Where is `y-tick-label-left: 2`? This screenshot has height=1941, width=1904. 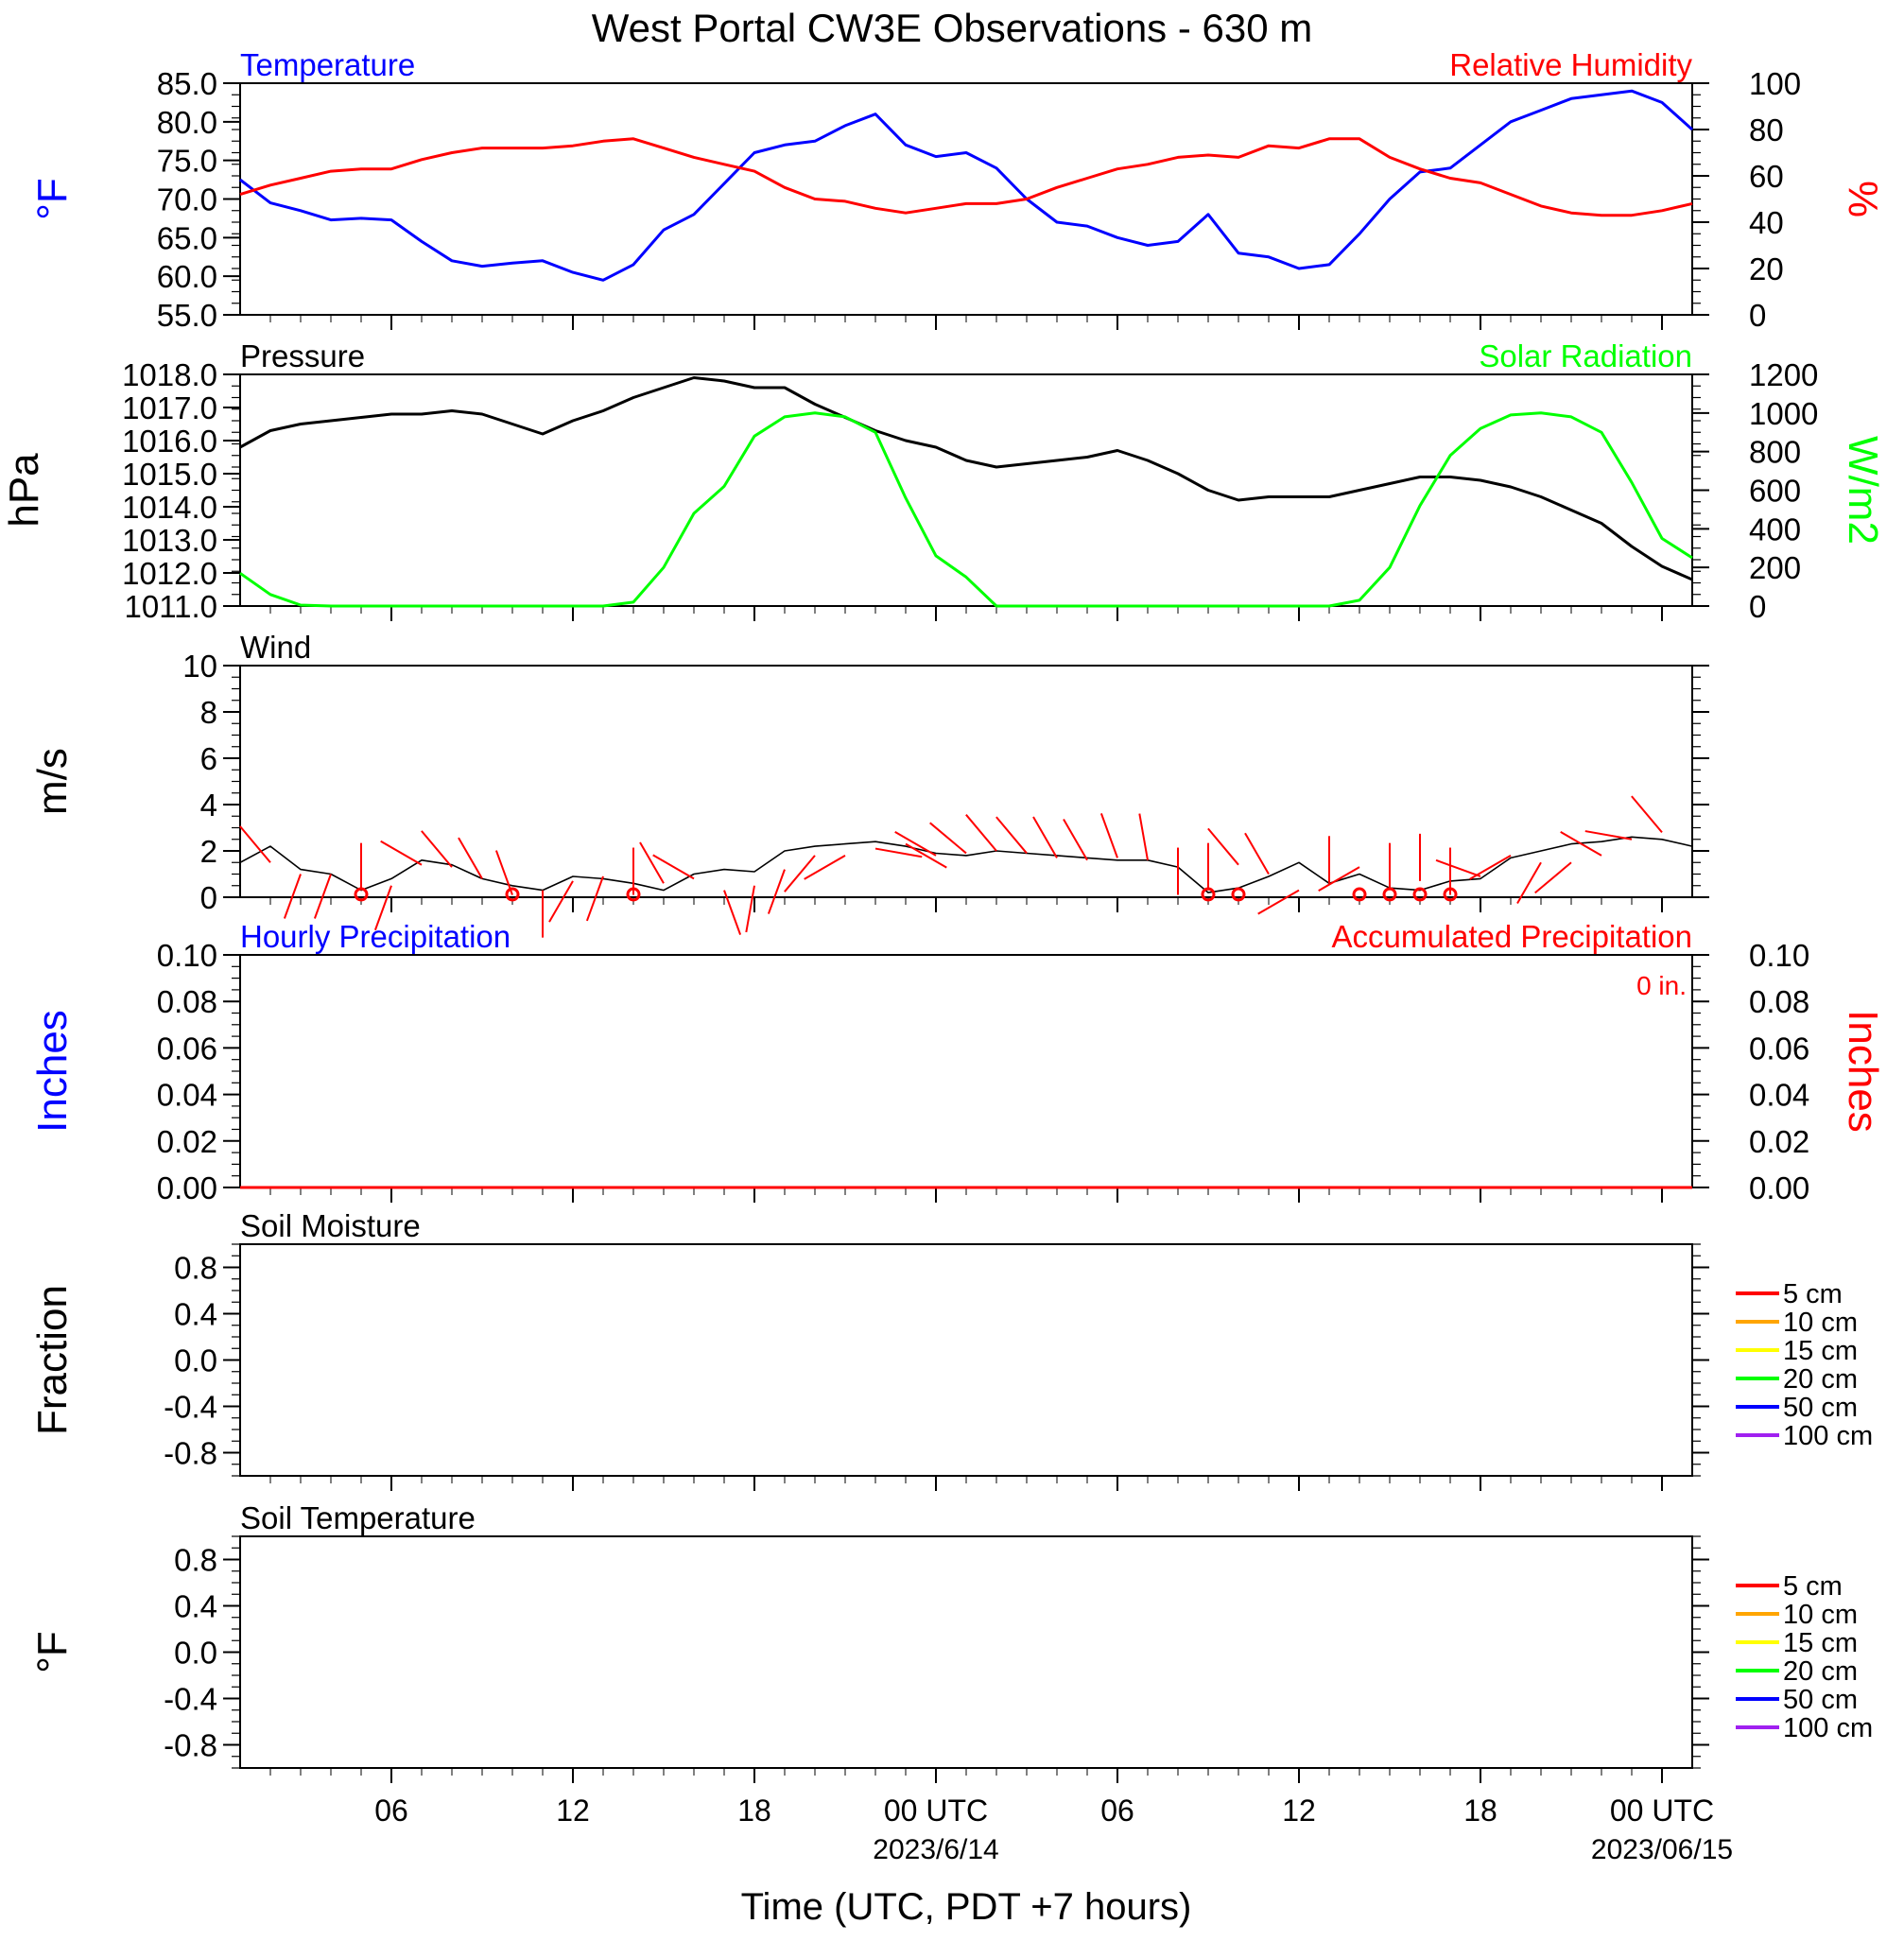
y-tick-label-left: 2 is located at coordinates (209, 852).